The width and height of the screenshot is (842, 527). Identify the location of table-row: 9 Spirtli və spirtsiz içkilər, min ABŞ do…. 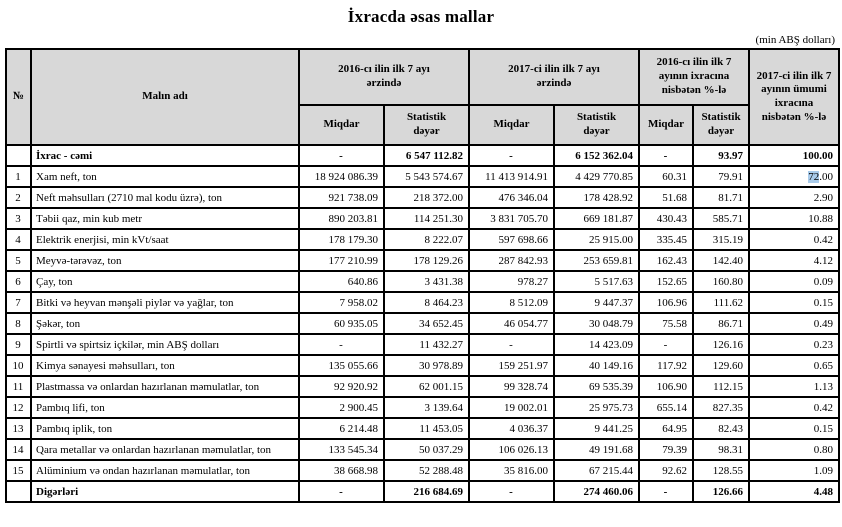
(422, 344).